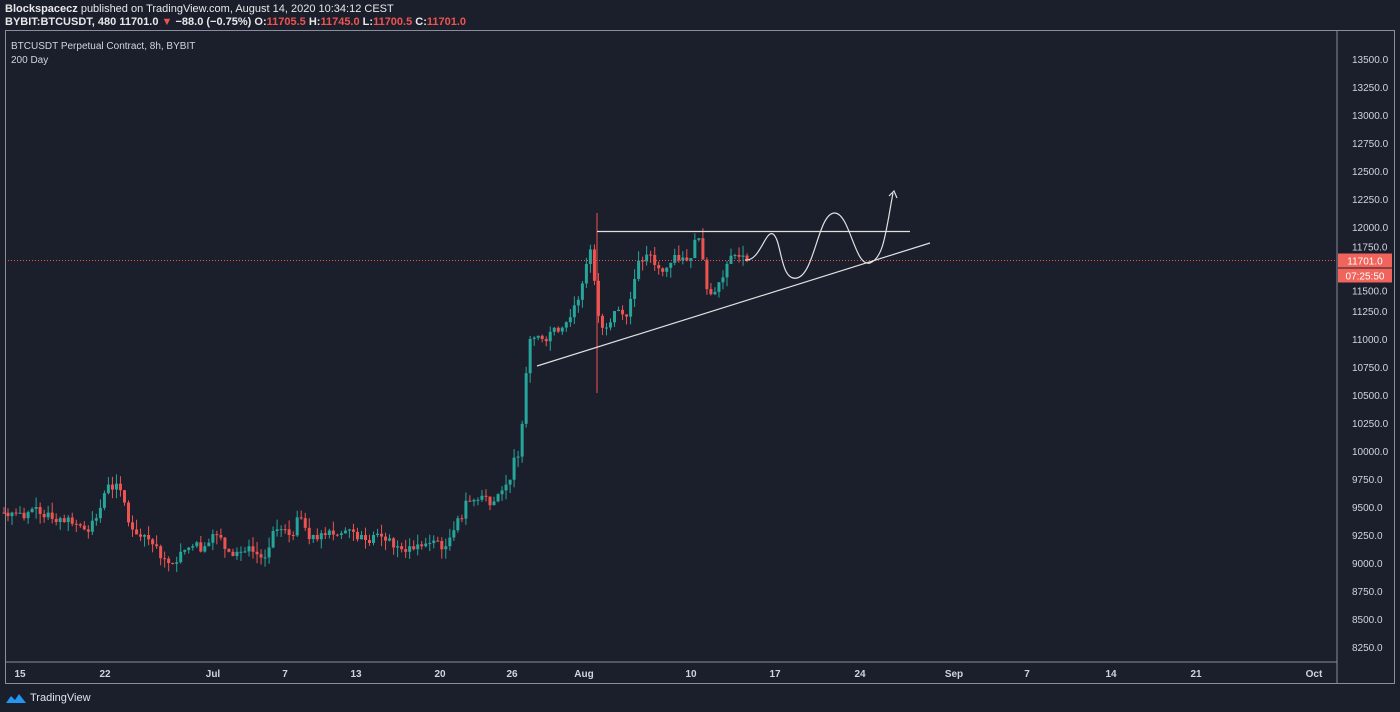 The width and height of the screenshot is (1400, 712). I want to click on price-tick: 10000.0, so click(1370, 452).